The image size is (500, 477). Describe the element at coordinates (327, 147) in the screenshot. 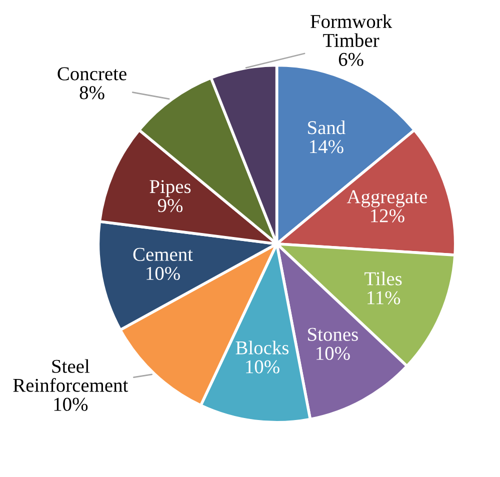

I see `data-label: 14%` at that location.